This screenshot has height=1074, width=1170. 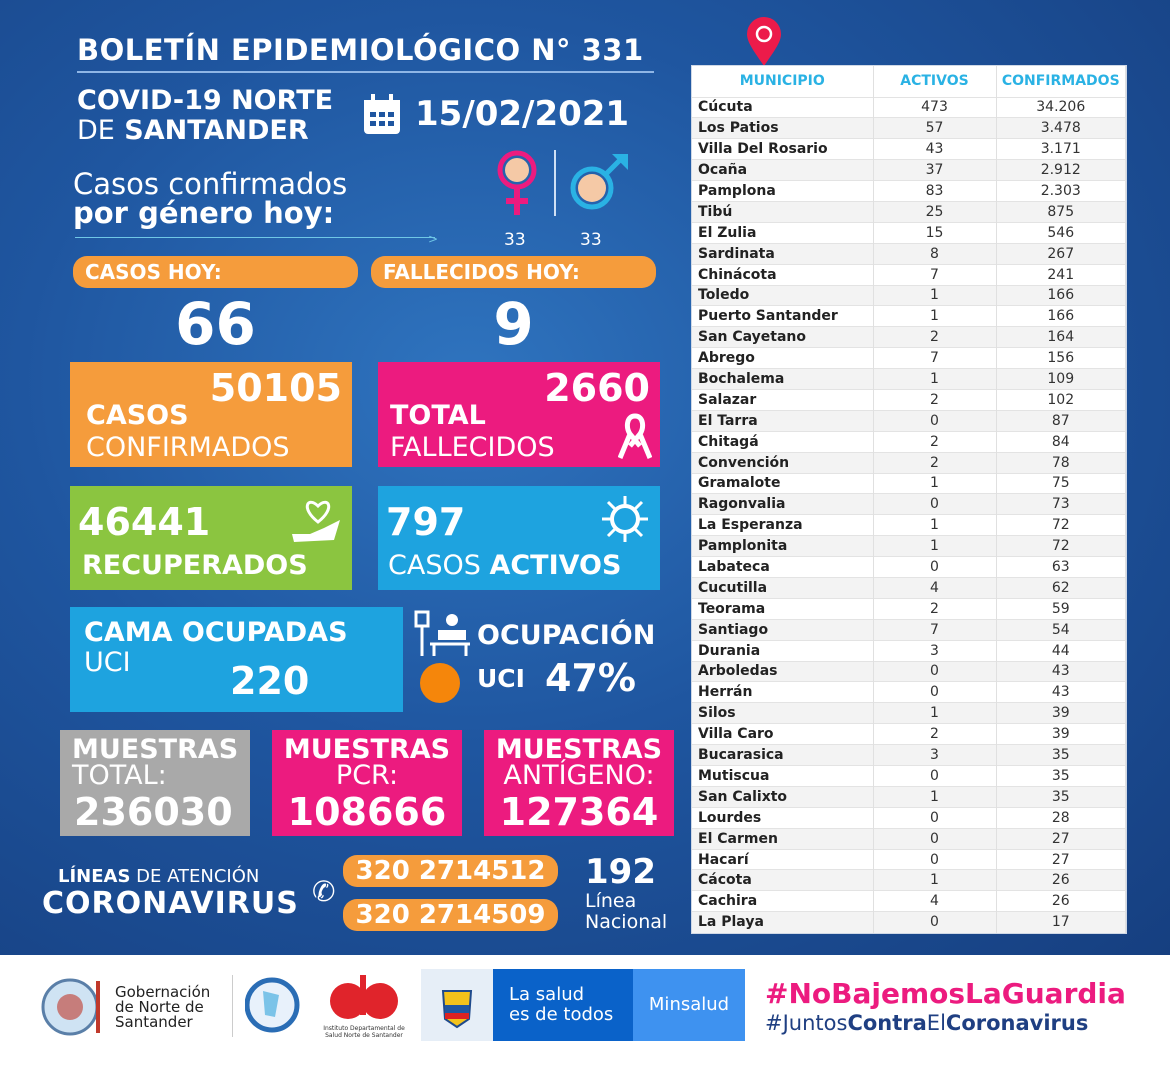 I want to click on cell-confirmados: 156, so click(x=1061, y=358).